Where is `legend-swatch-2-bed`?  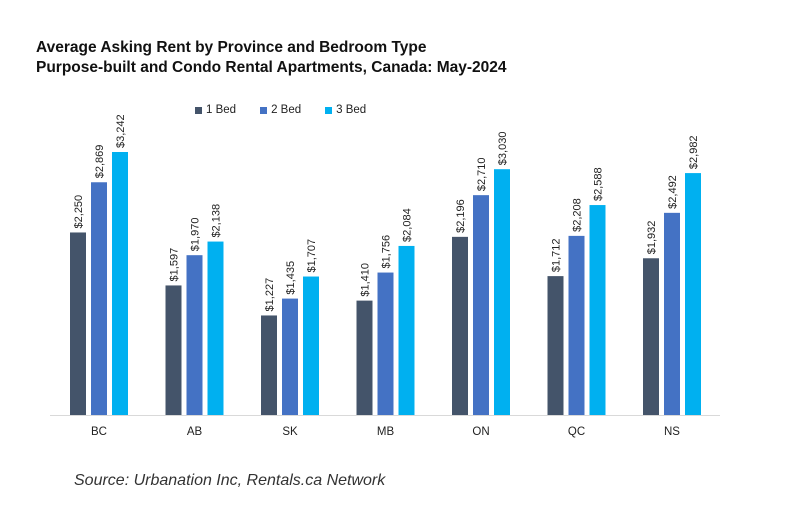
legend-swatch-2-bed is located at coordinates (264, 110).